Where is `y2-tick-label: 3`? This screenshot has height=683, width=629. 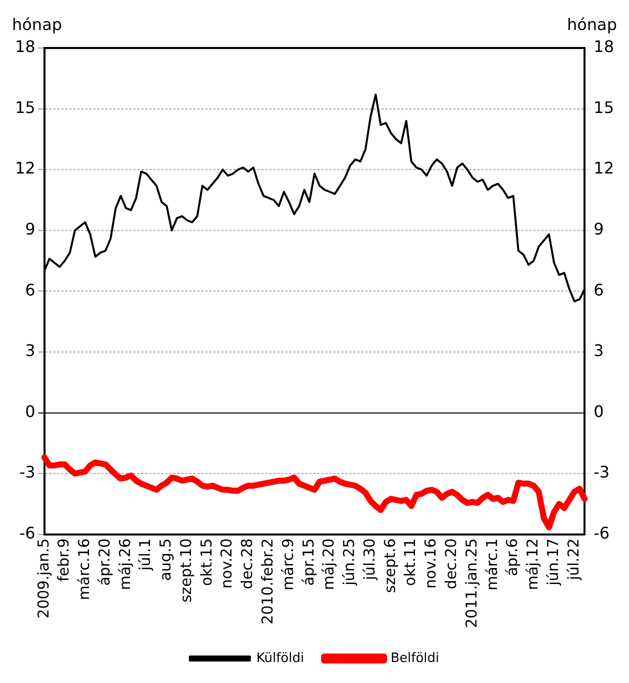
y2-tick-label: 3 is located at coordinates (599, 350).